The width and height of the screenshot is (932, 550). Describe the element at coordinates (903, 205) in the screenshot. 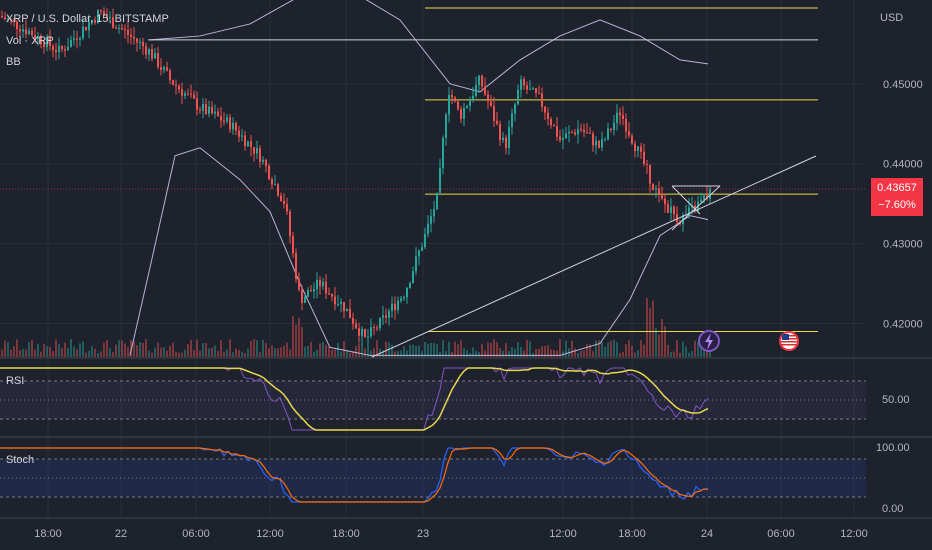

I see `price-axis: 0.45000 0.44000 0.43000 0.42000` at that location.